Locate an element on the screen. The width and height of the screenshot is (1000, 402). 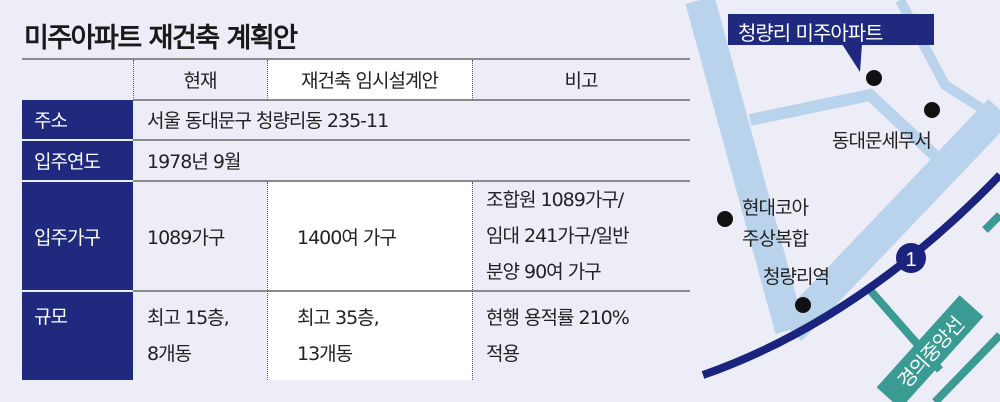
households-note: 조합원 1089가구/ 임대 241가구/일반 분양 90여 가구 is located at coordinates (551, 236).